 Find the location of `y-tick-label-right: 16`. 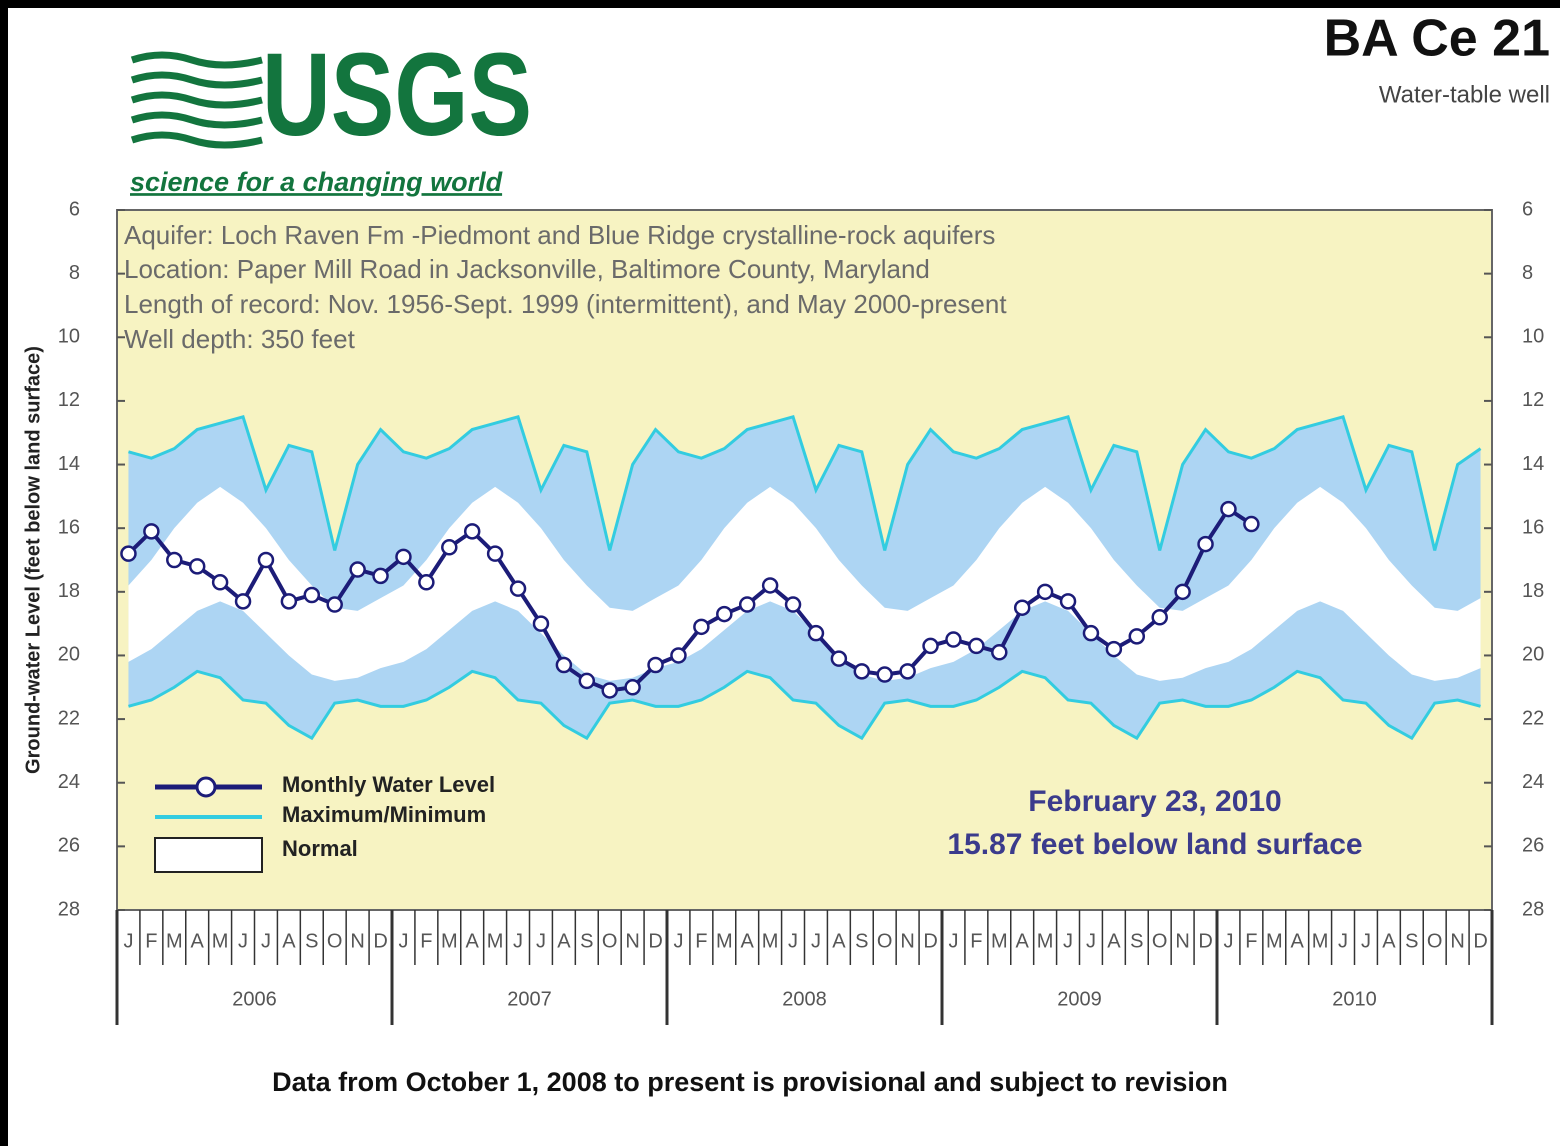

y-tick-label-right: 16 is located at coordinates (1533, 527).